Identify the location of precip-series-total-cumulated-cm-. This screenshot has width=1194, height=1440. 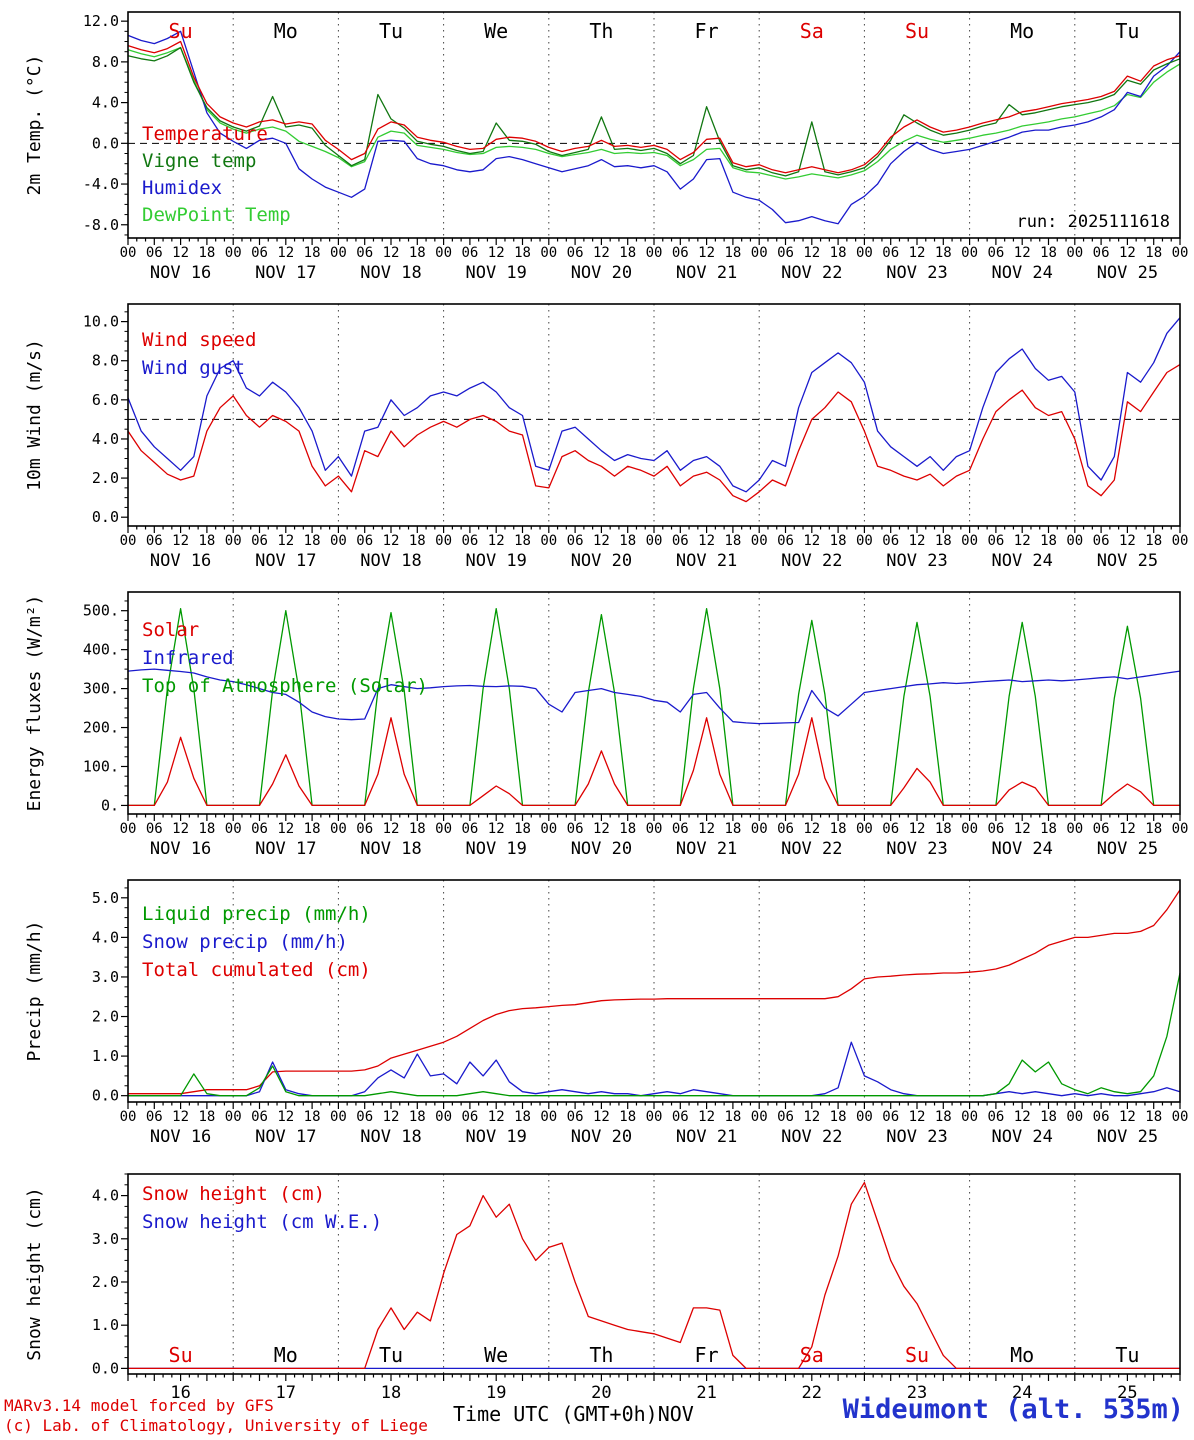
(654, 992).